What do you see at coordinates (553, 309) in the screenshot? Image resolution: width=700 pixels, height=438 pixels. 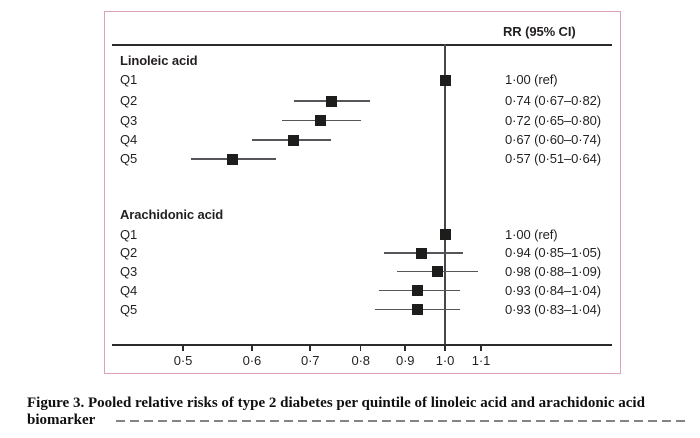 I see `rr-value: 0·93 (0·83–1·04)` at bounding box center [553, 309].